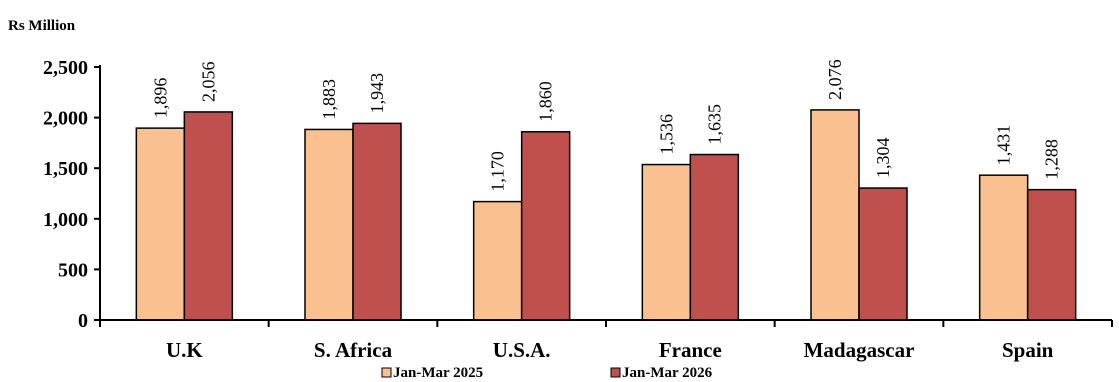 The image size is (1119, 382). I want to click on x-tick-label: Spain, so click(1028, 350).